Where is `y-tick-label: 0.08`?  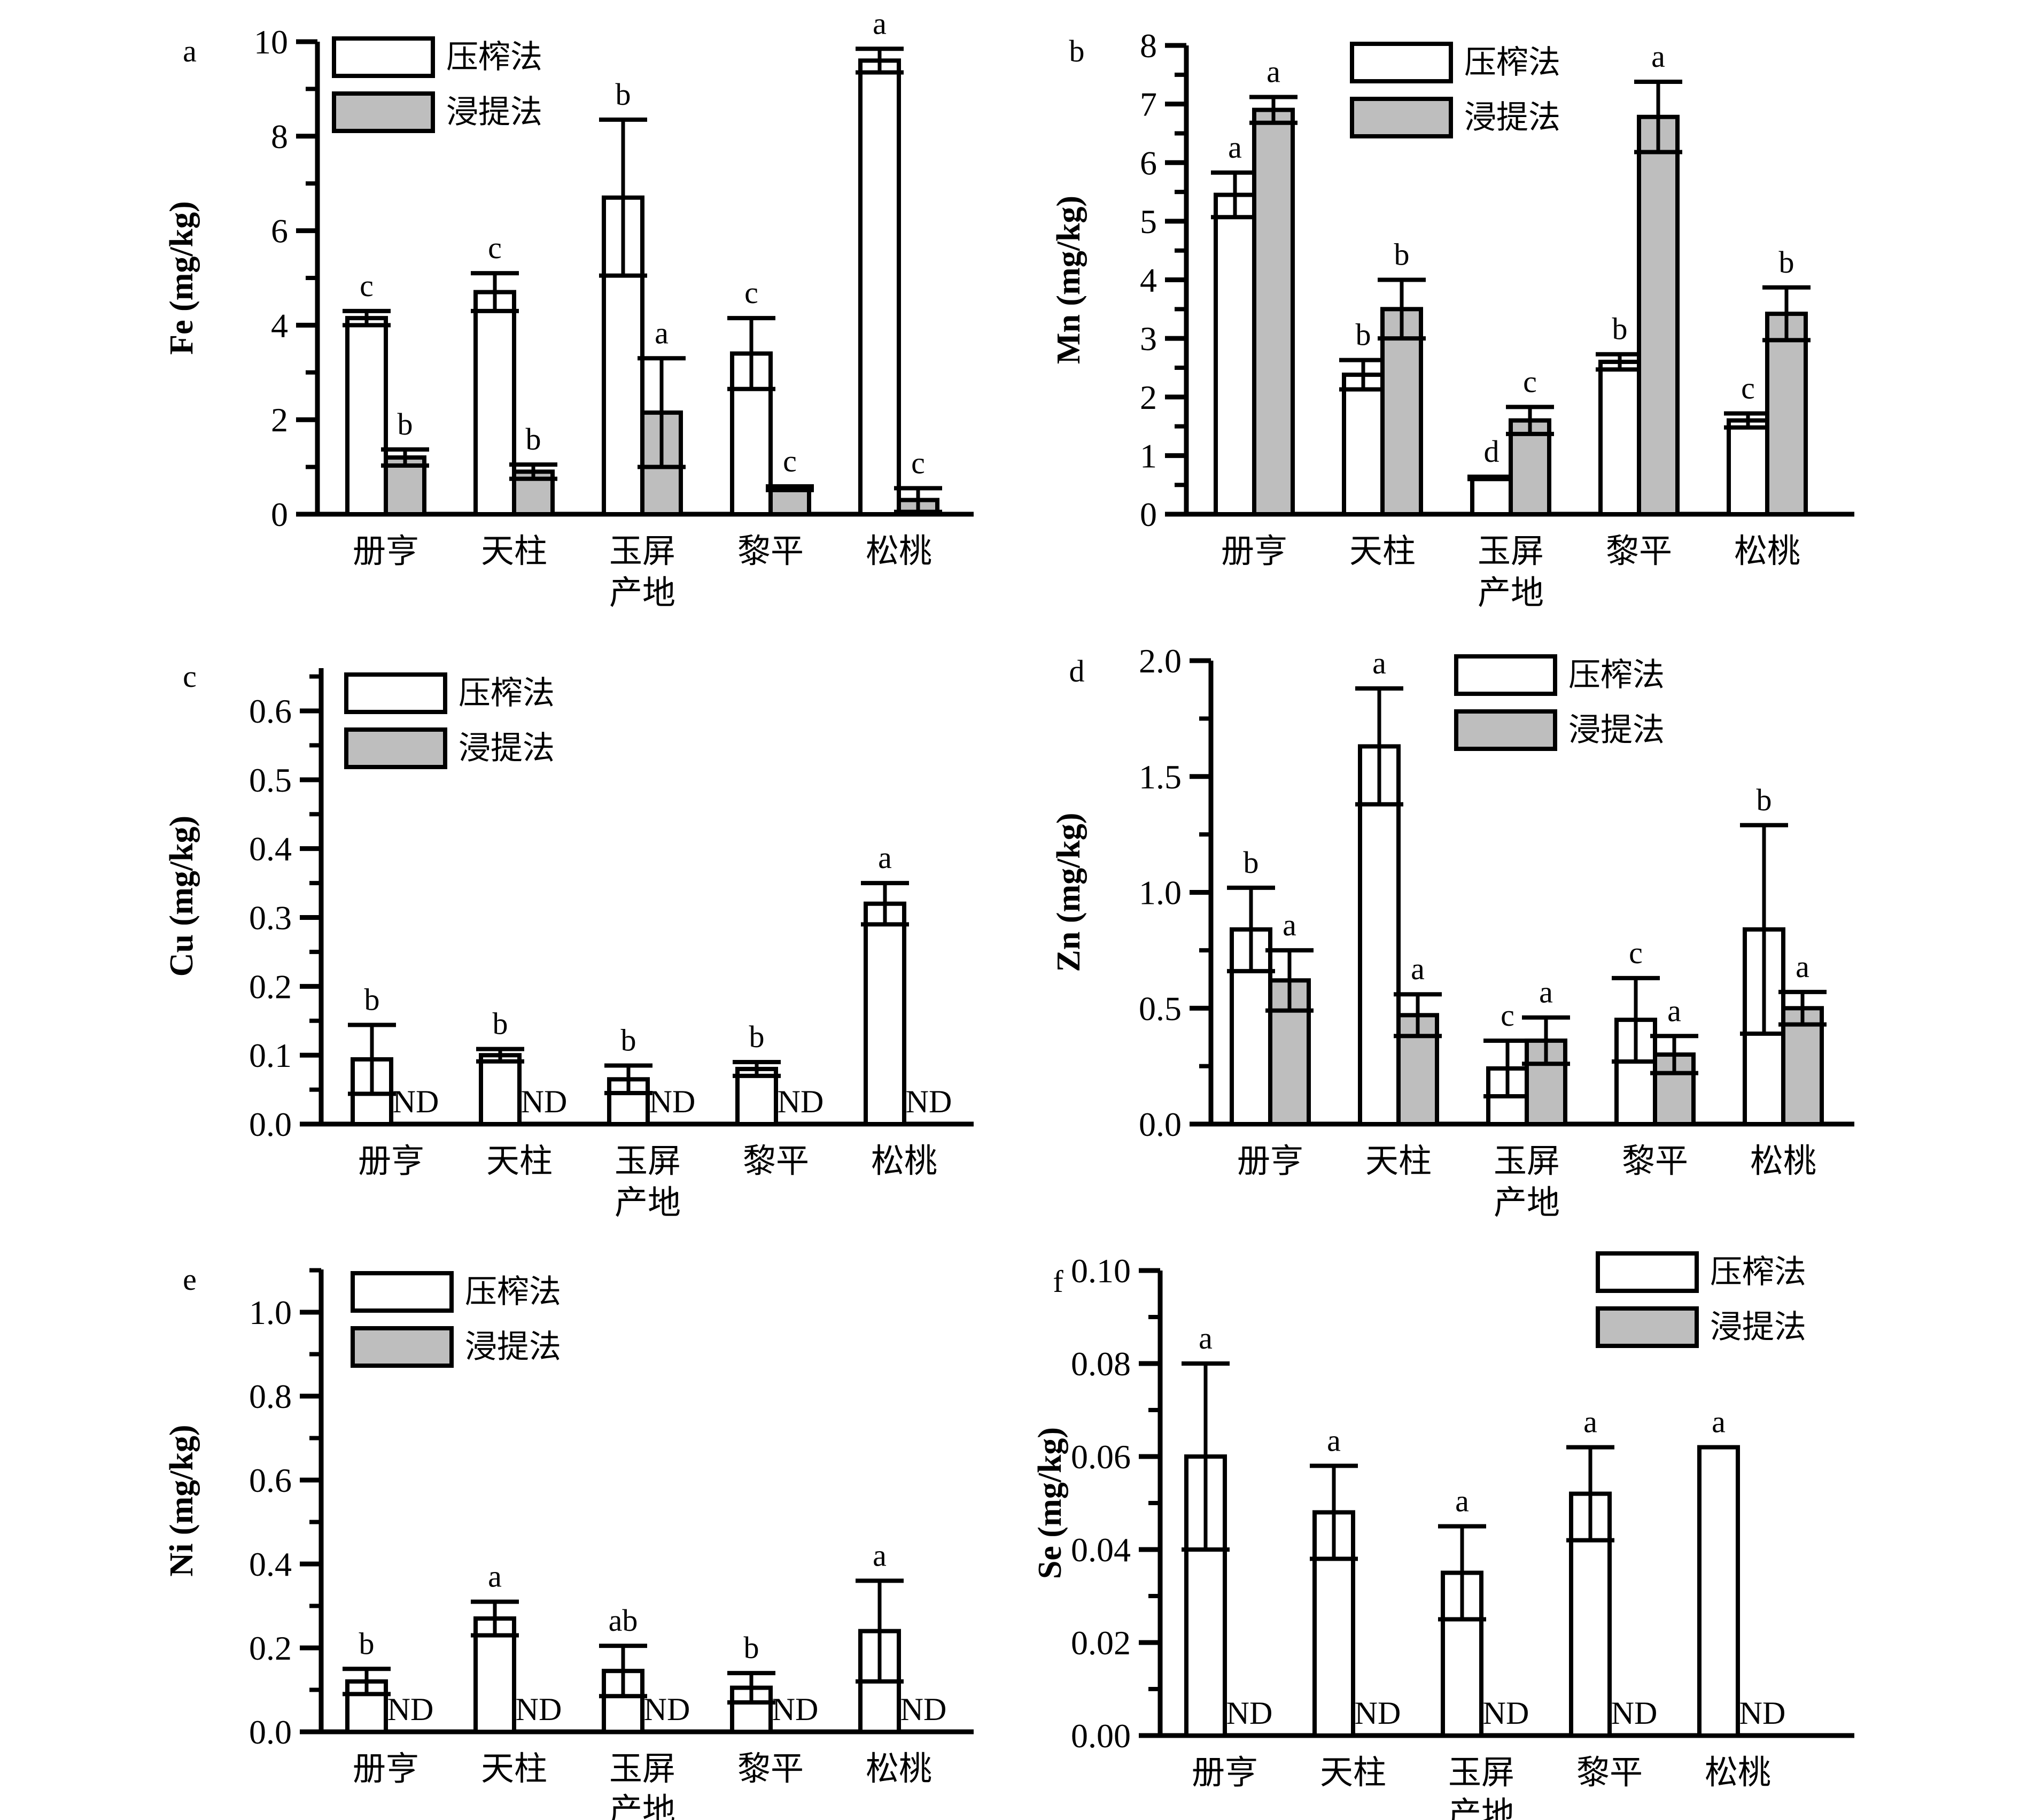 y-tick-label: 0.08 is located at coordinates (1101, 1364).